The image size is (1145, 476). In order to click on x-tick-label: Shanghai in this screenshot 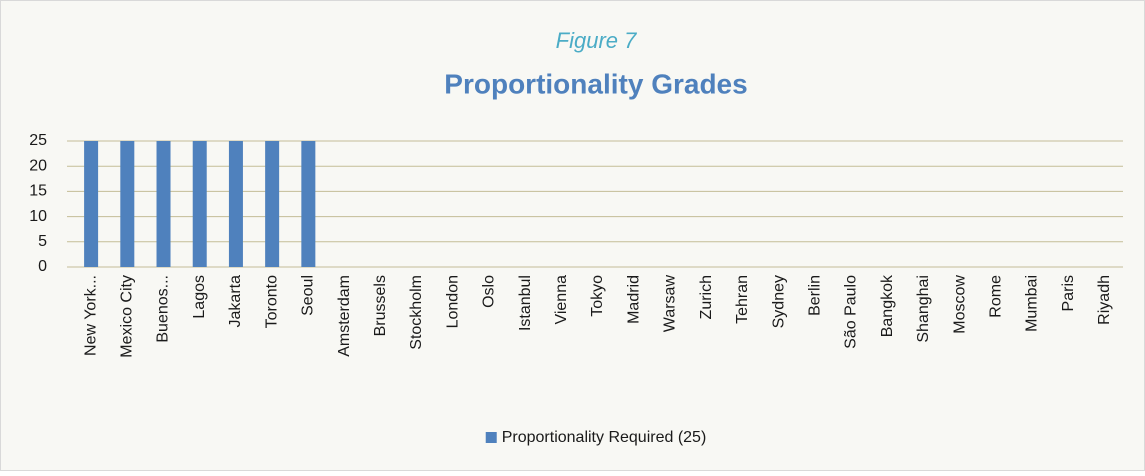, I will do `click(923, 309)`.